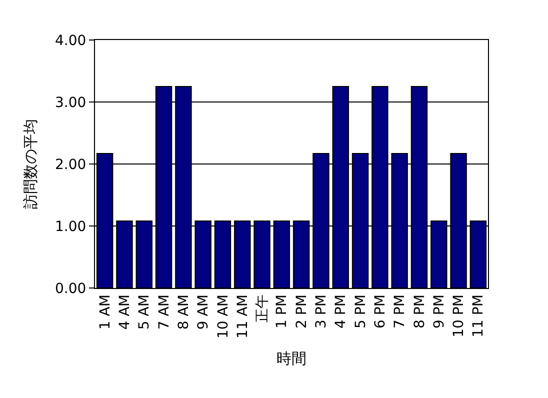 This screenshot has height=398, width=548. Describe the element at coordinates (105, 312) in the screenshot. I see `x-tick-label: 1 AM` at that location.